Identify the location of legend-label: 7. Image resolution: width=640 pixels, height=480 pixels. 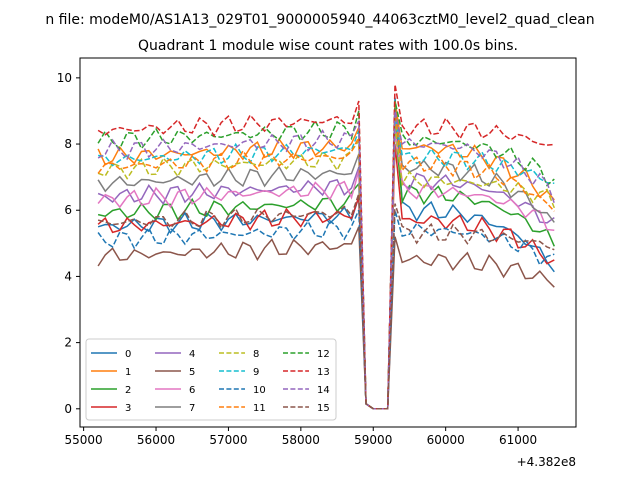
(192, 408).